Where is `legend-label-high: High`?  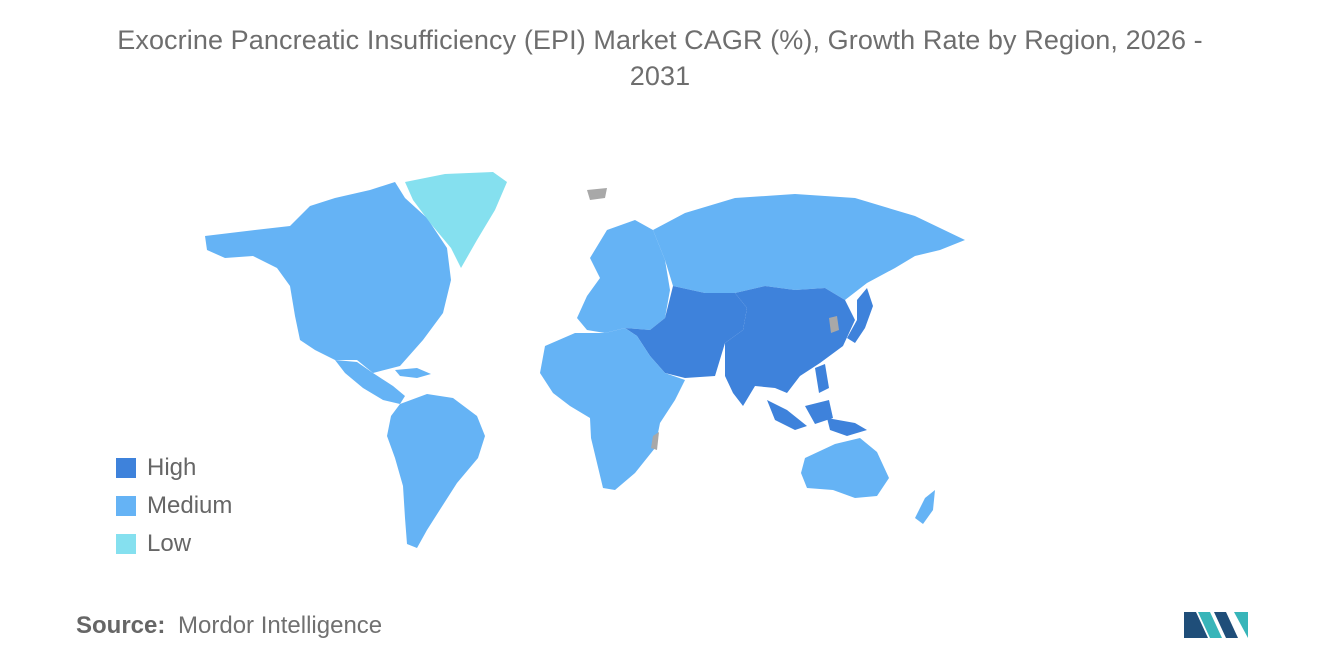 legend-label-high: High is located at coordinates (172, 467).